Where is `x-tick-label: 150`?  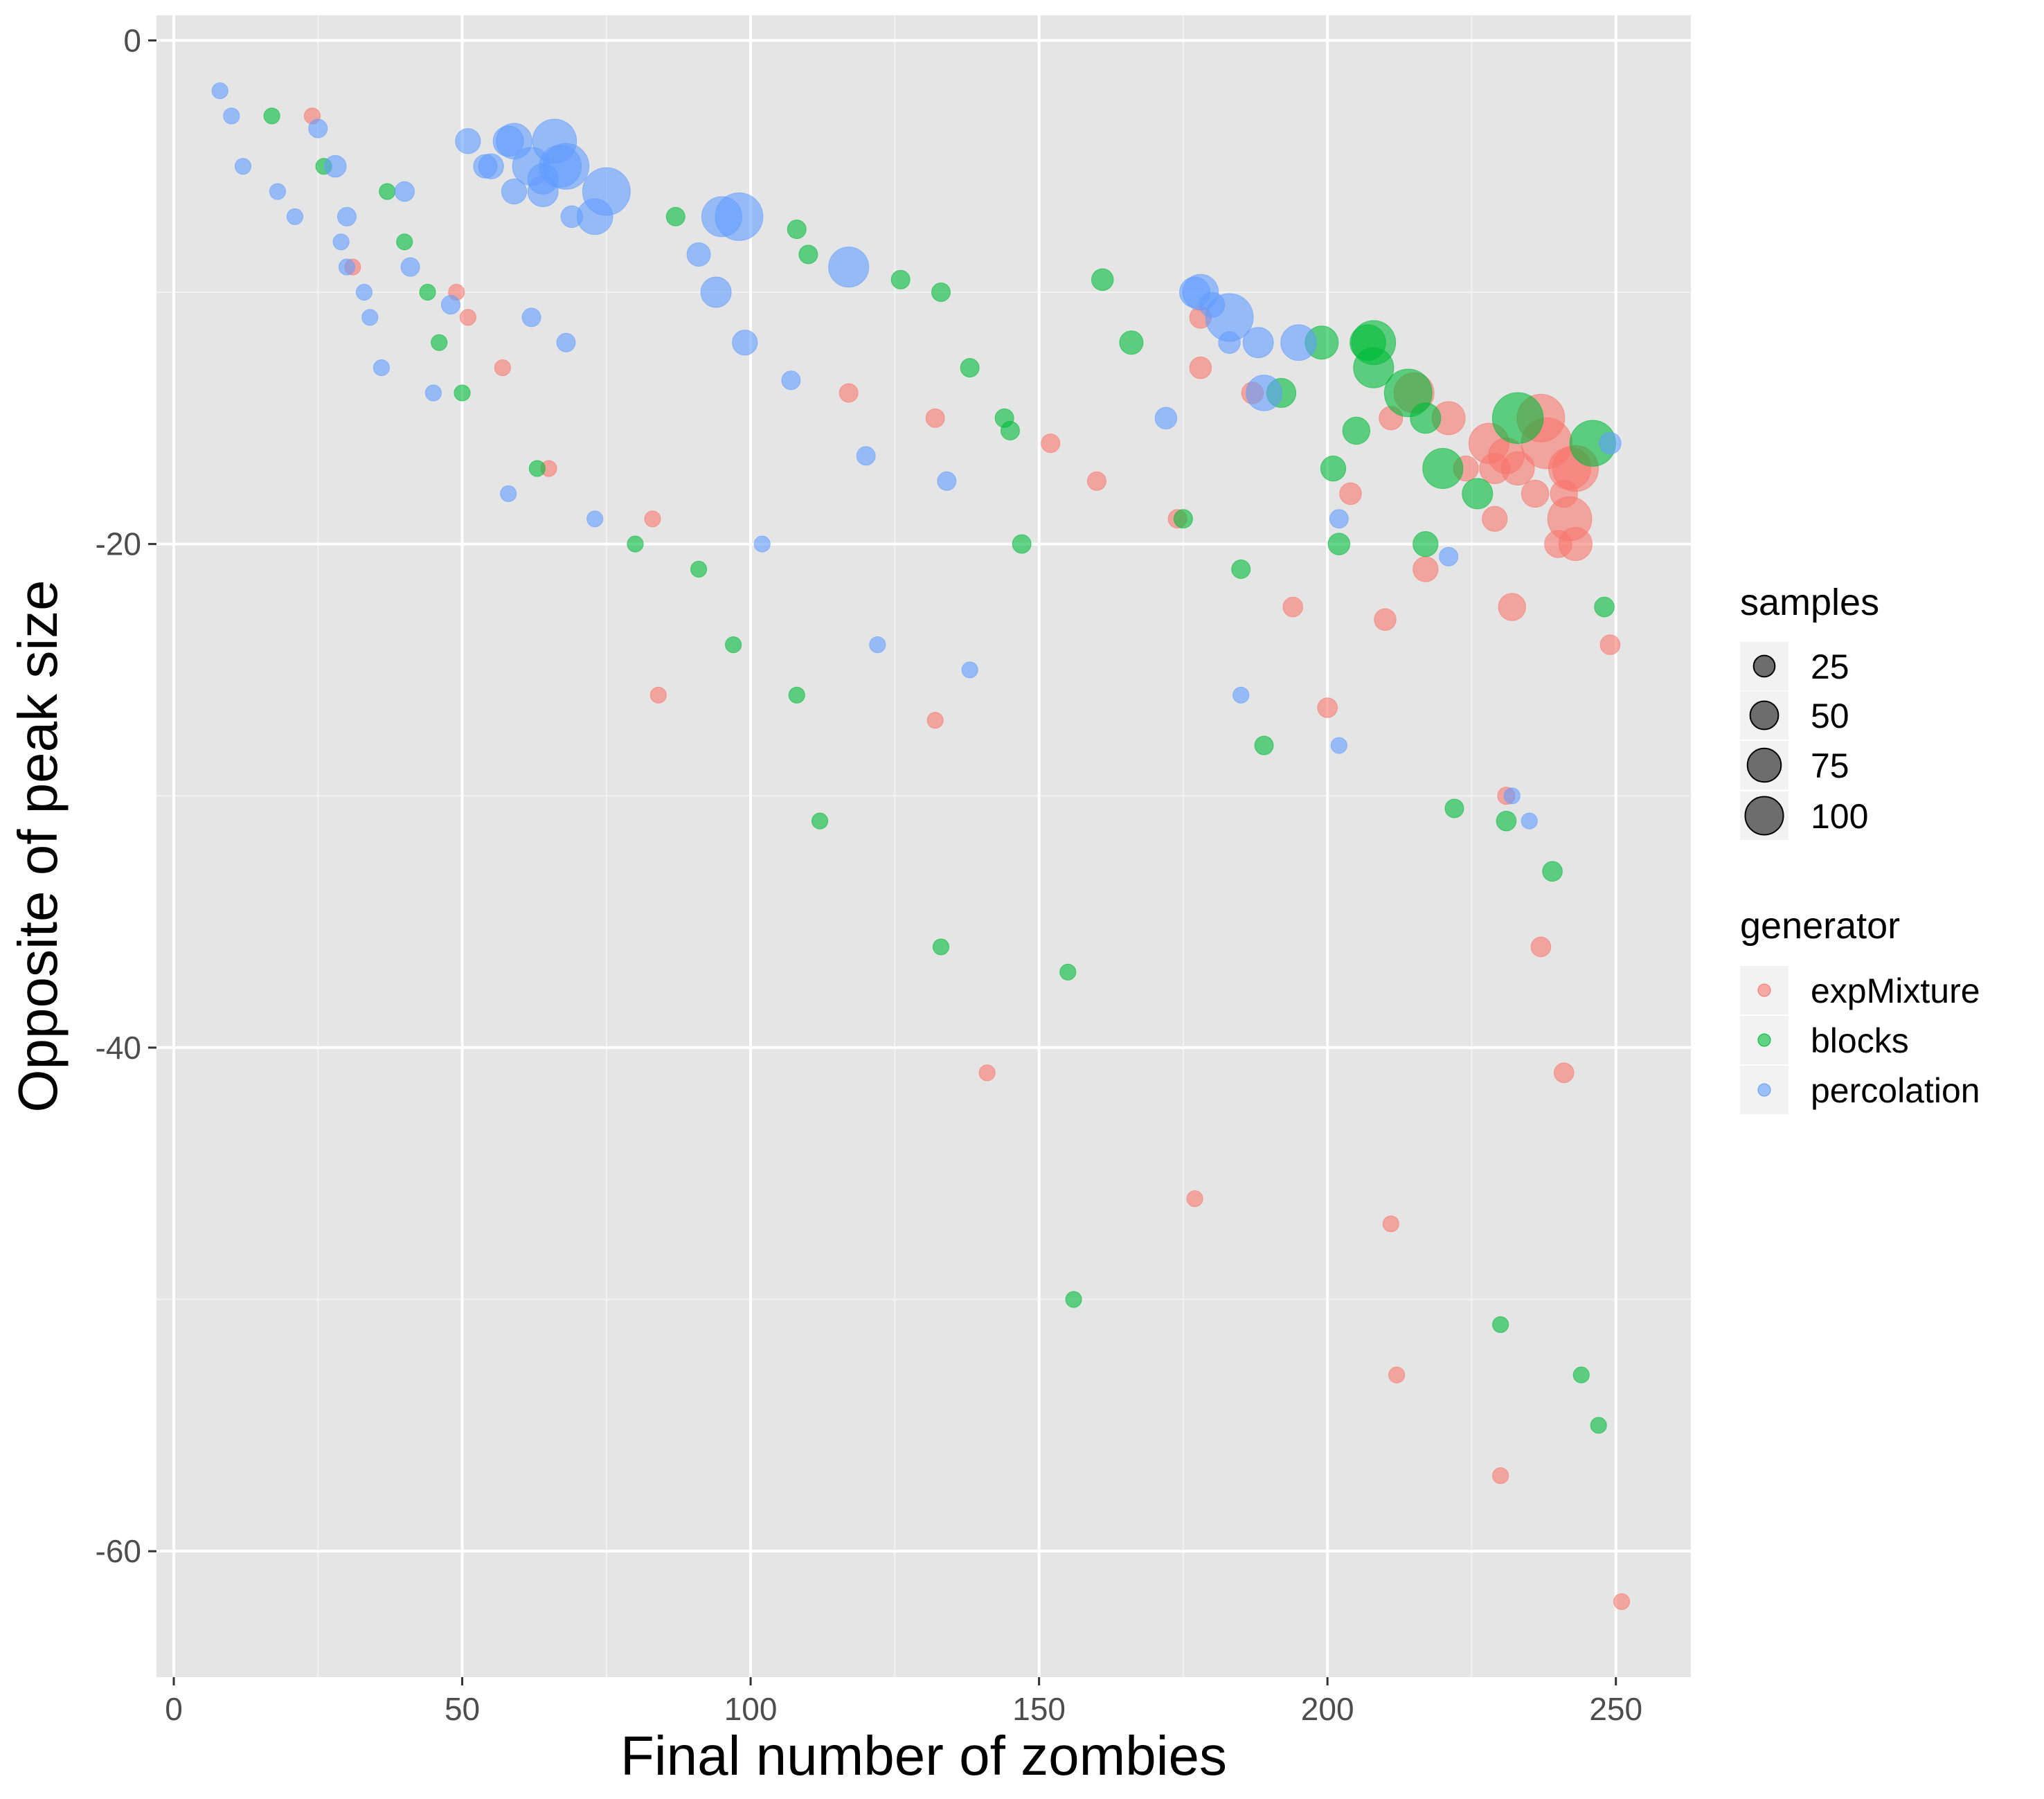
x-tick-label: 150 is located at coordinates (1039, 1709).